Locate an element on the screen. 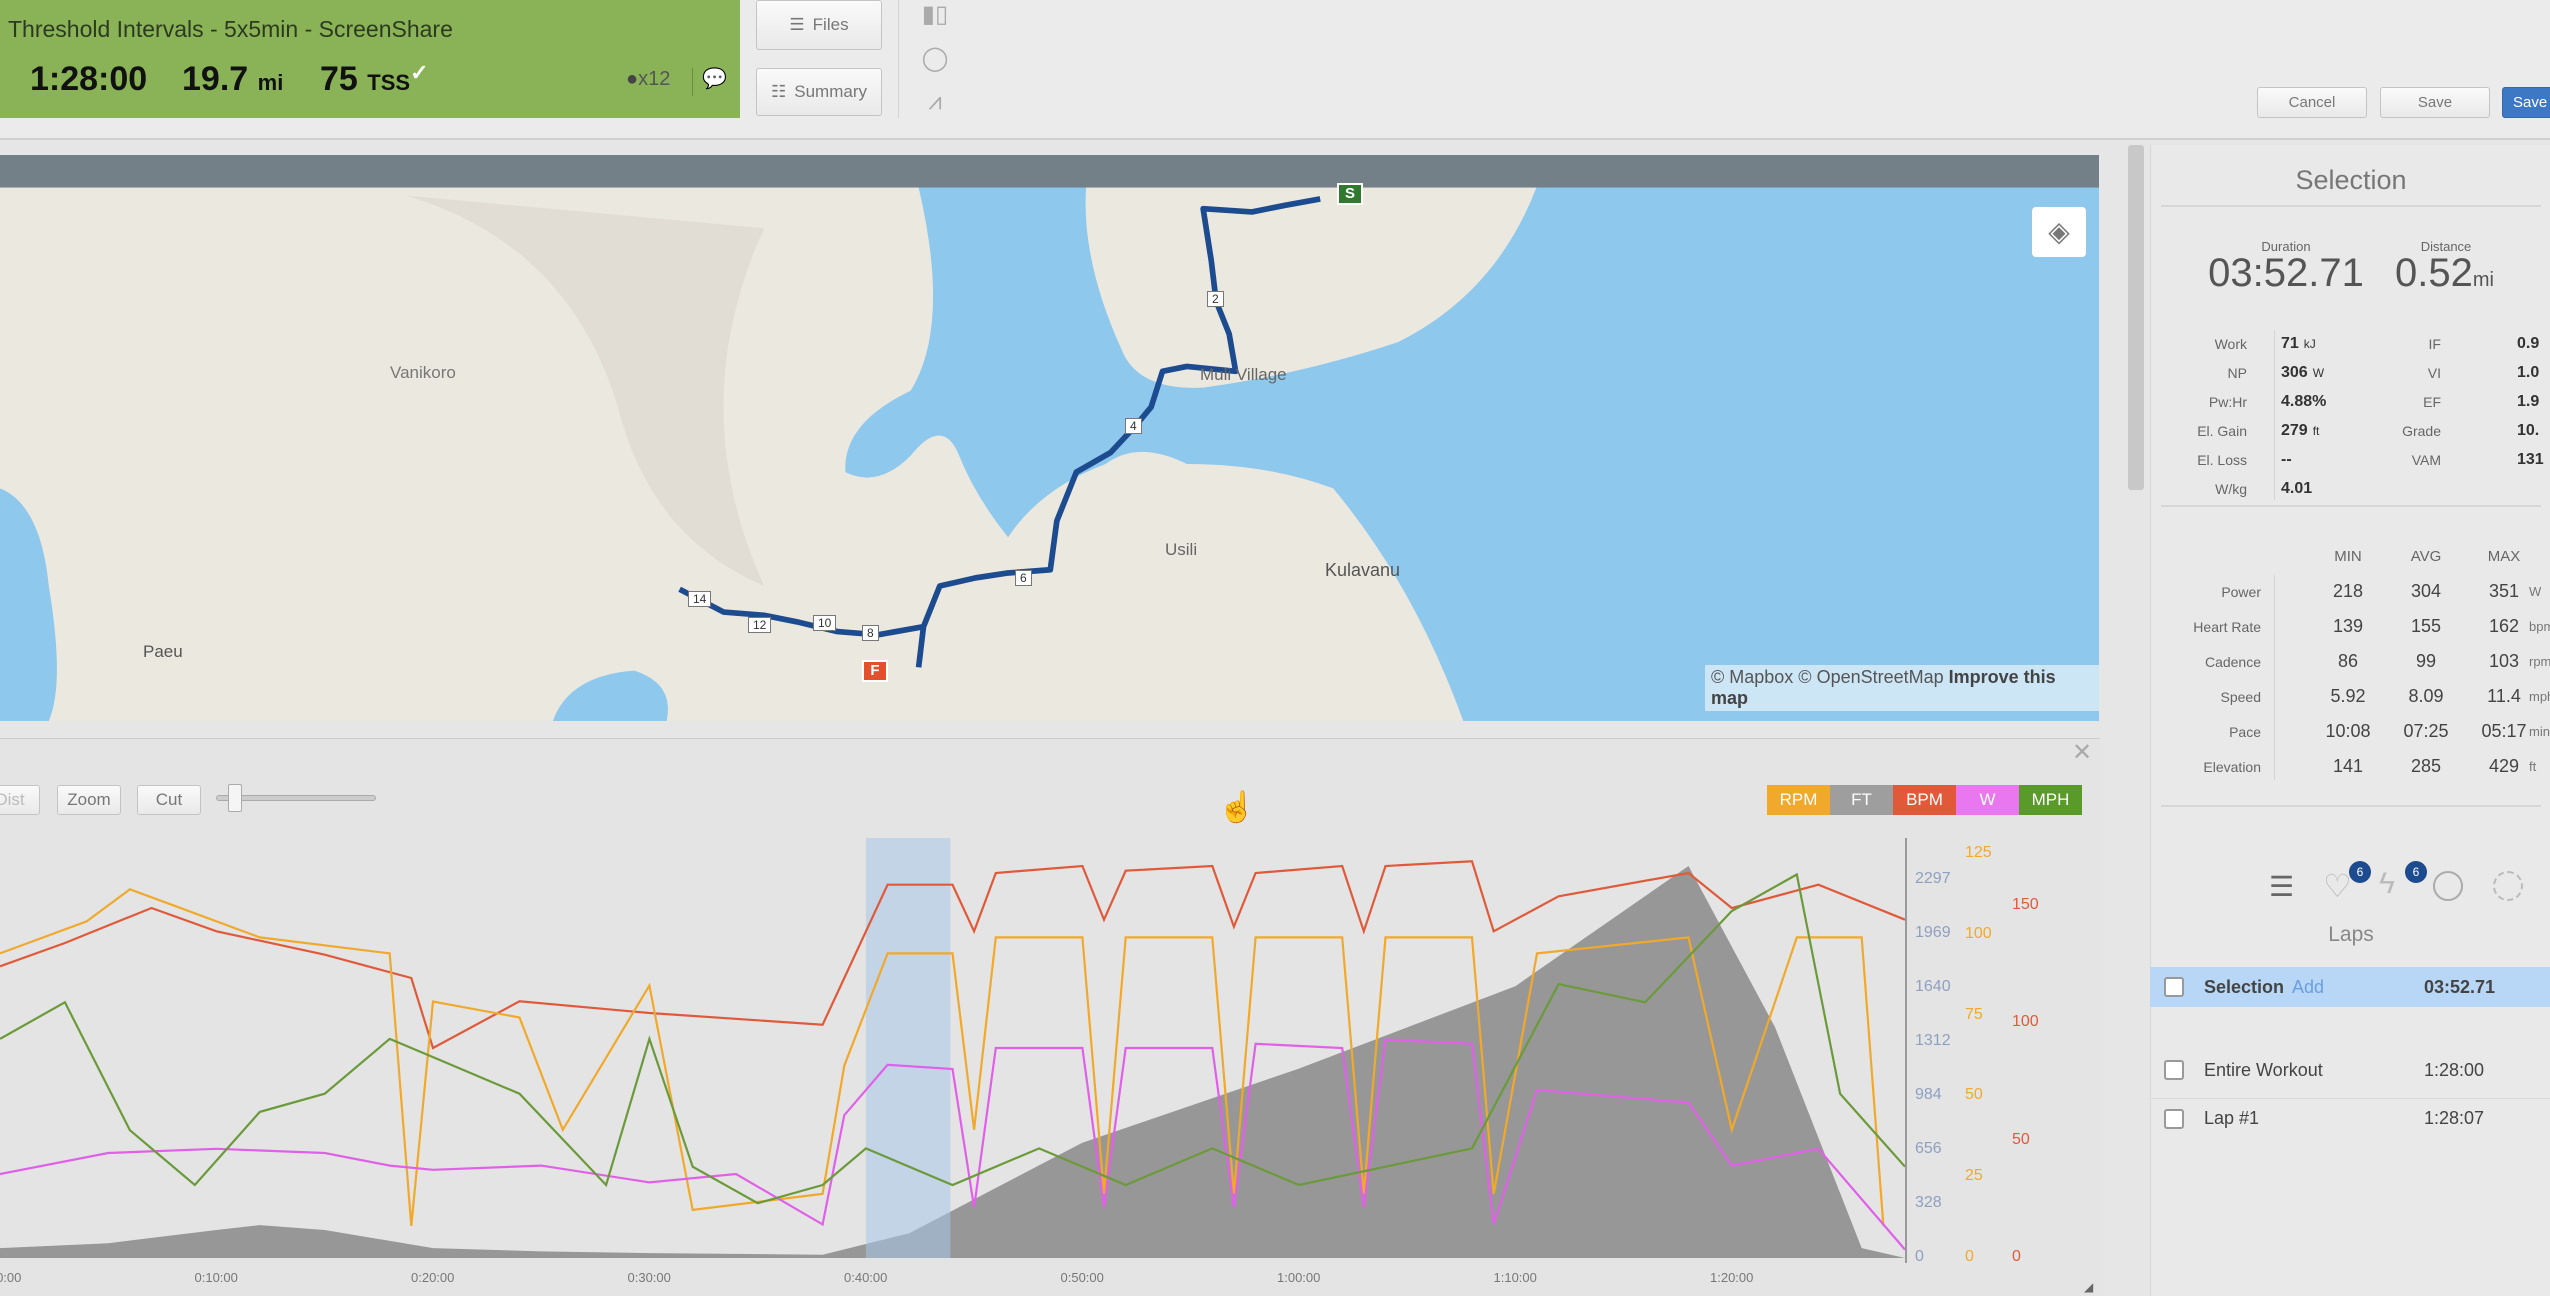 The width and height of the screenshot is (2550, 1296). speech-bubble-icon: ◯ is located at coordinates (935, 58).